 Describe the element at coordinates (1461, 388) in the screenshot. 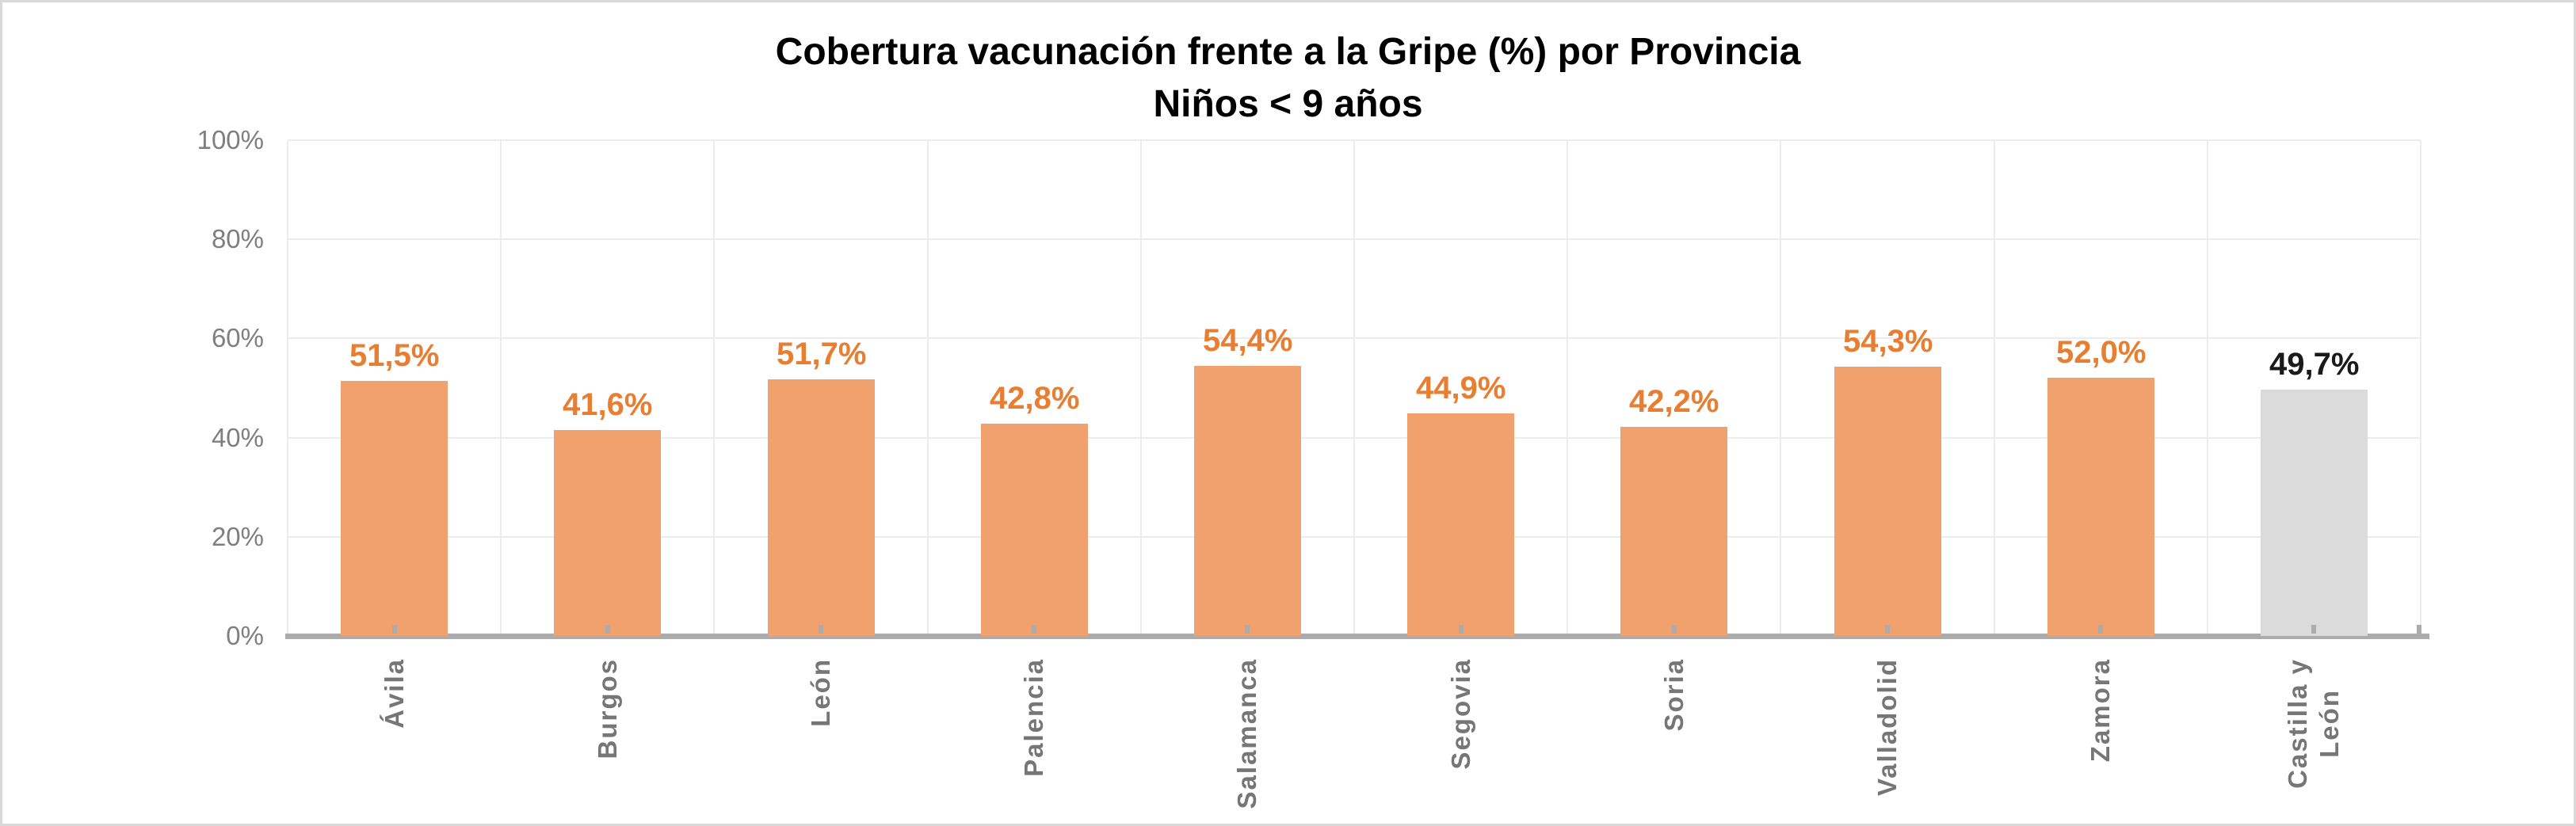

I see `bar-value-label: 44,9%` at that location.